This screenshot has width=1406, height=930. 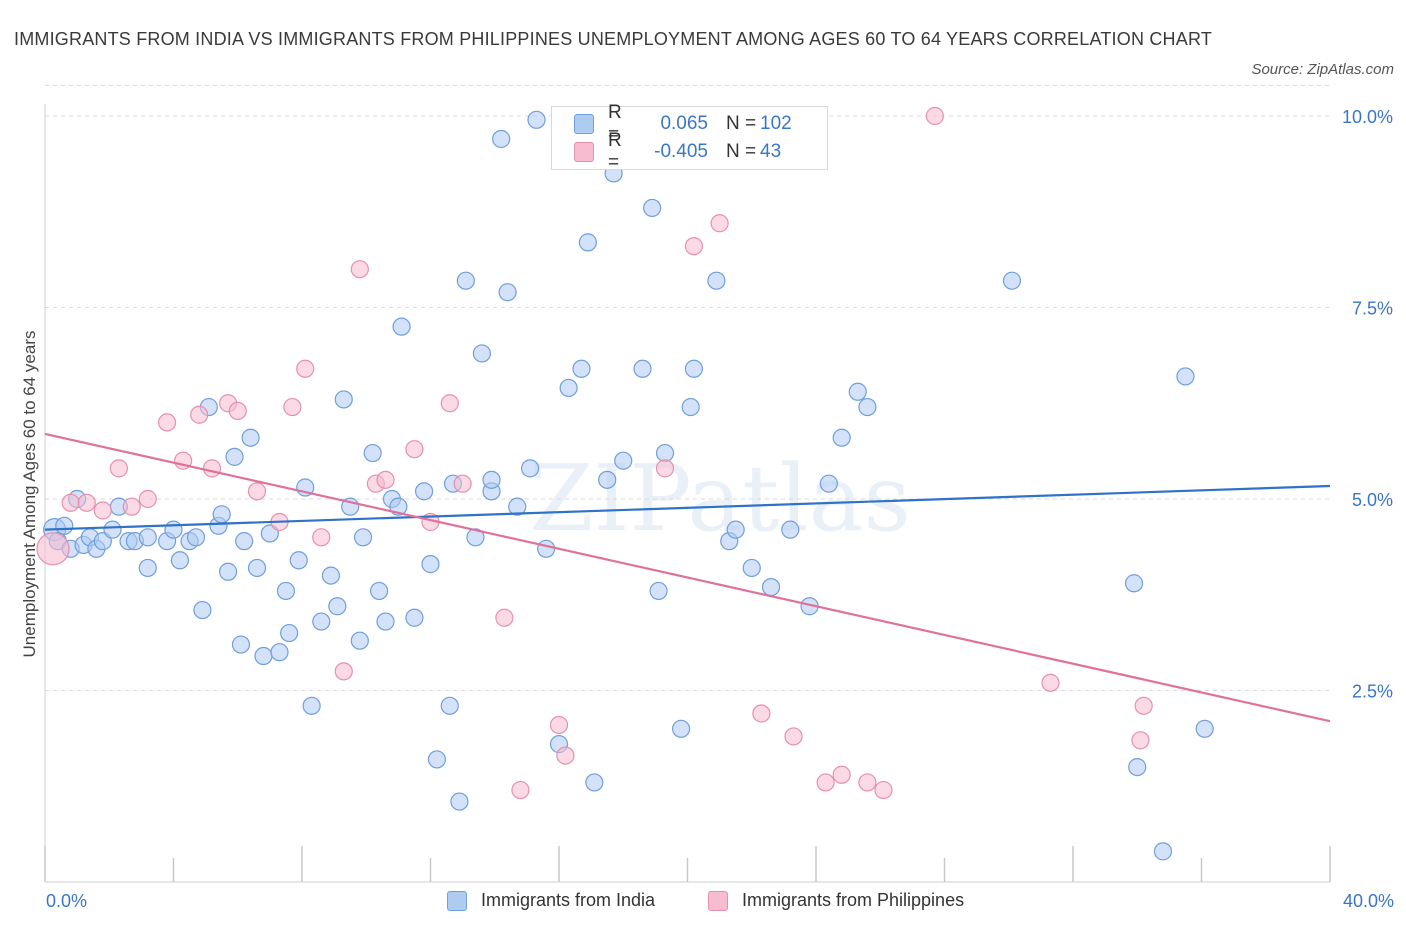 I want to click on philippines-r-label: R =, so click(x=615, y=151).